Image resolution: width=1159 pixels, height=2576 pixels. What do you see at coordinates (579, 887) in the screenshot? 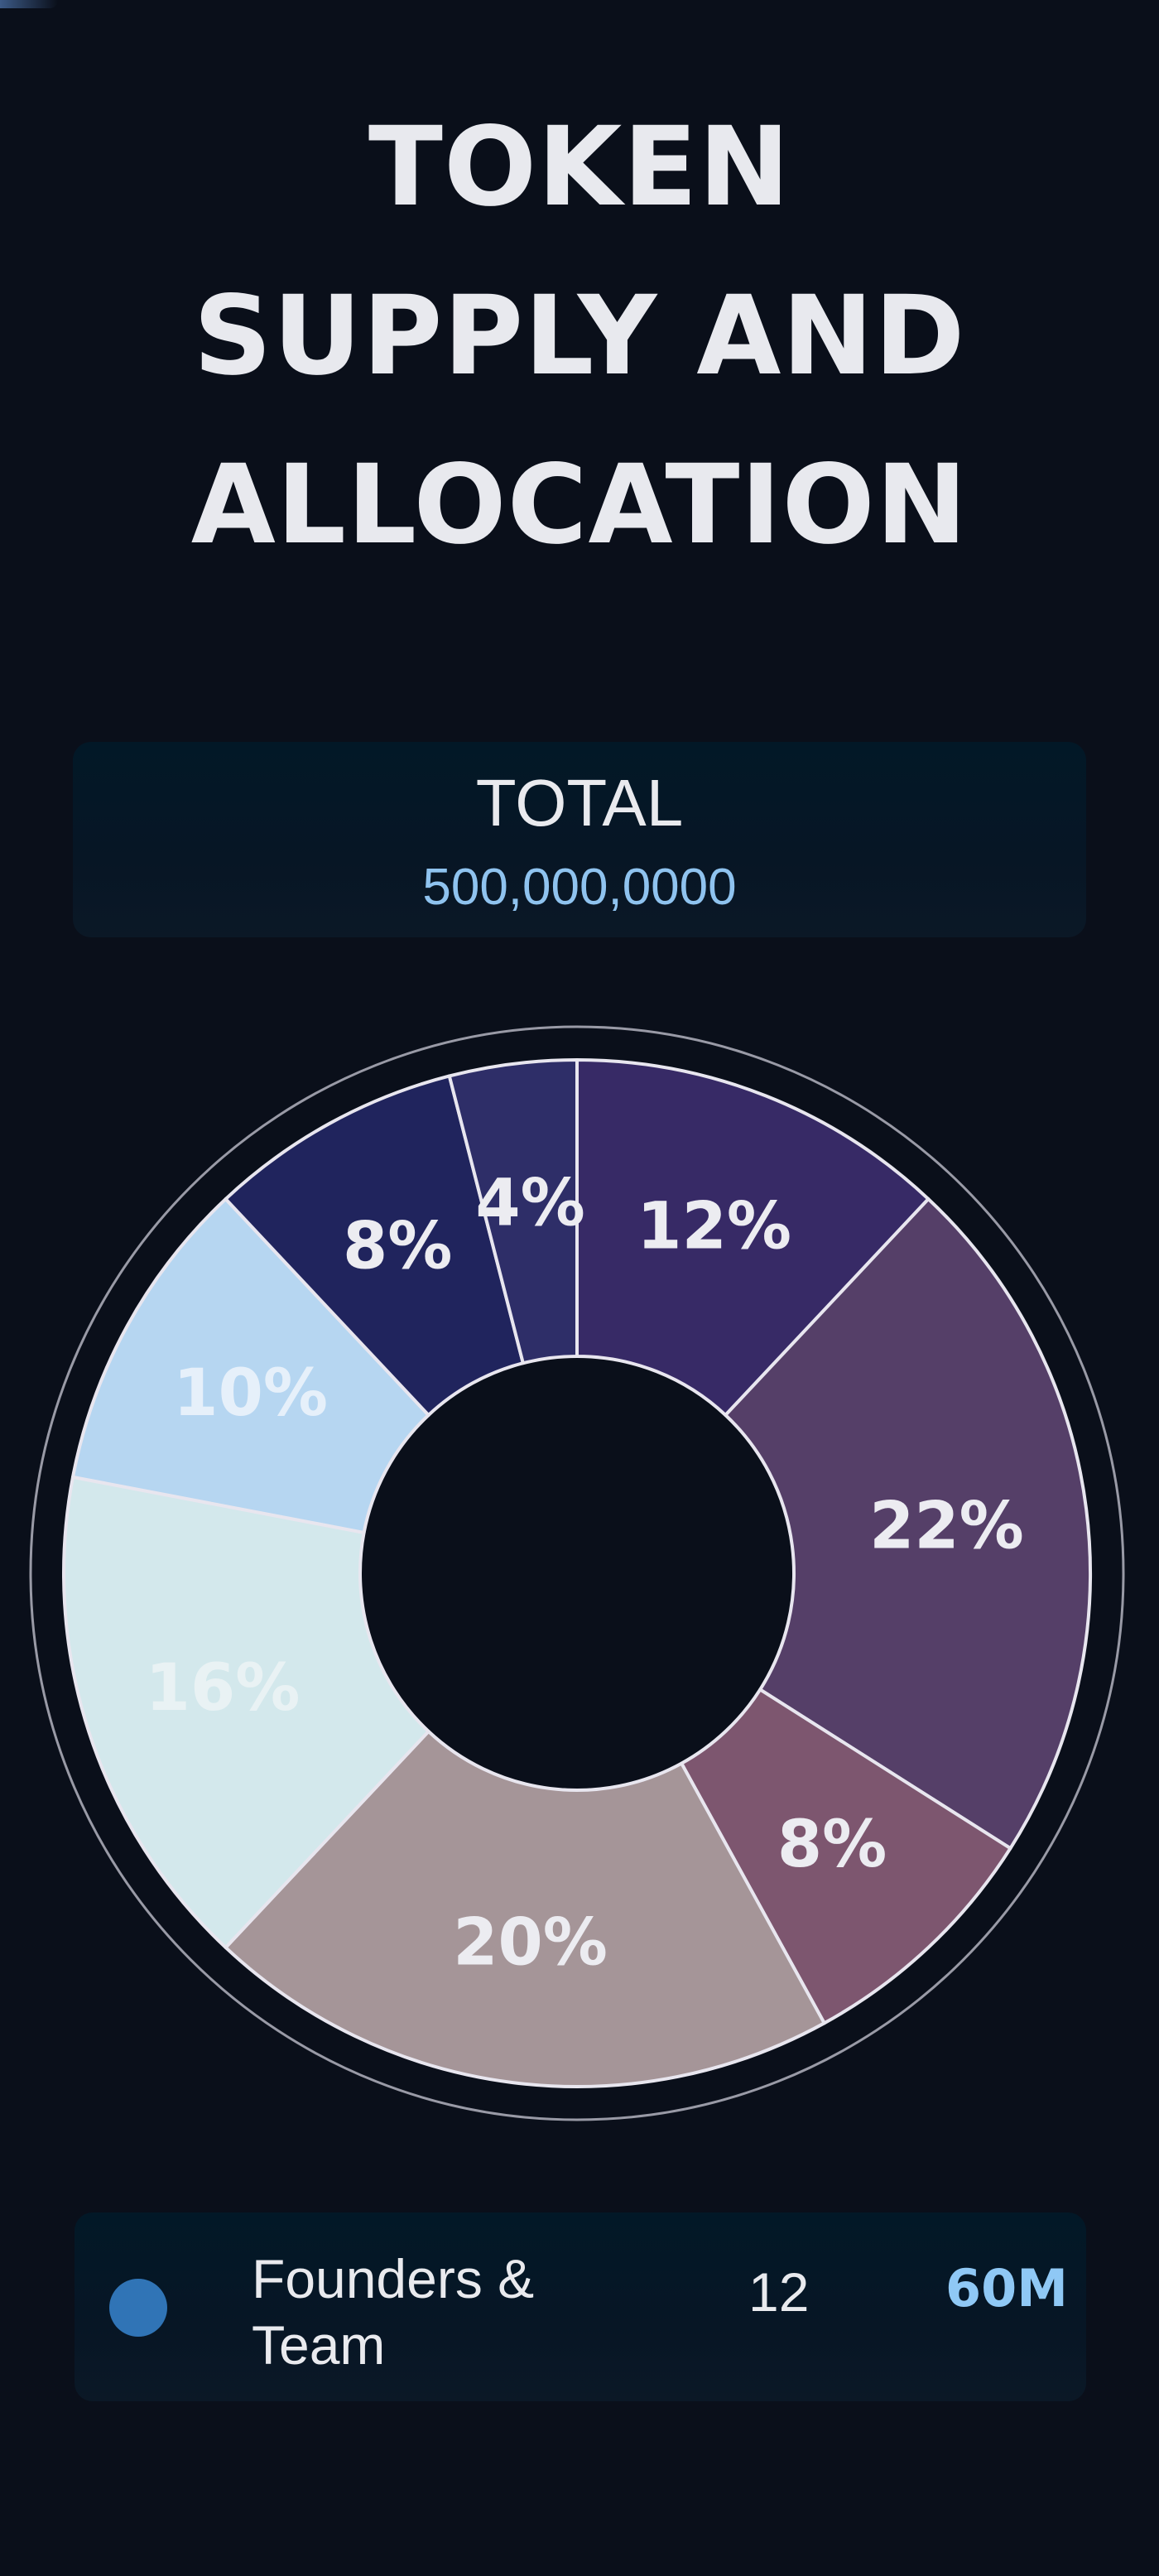
I see `total-value: 500,000,0000` at bounding box center [579, 887].